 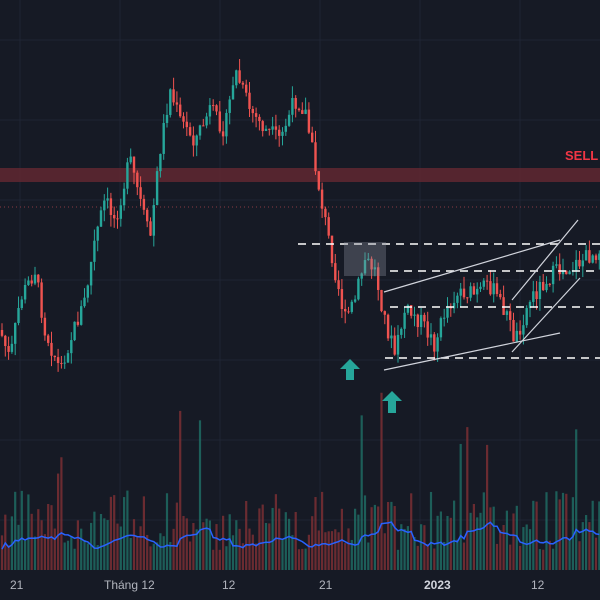 What do you see at coordinates (472, 266) in the screenshot?
I see `channel-upper-line` at bounding box center [472, 266].